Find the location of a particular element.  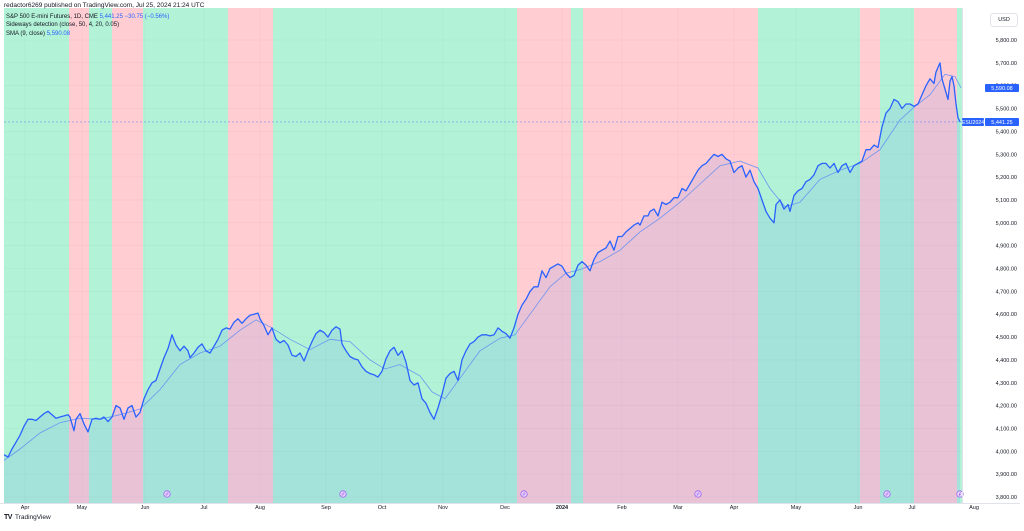

price-axis-divider is located at coordinates (962, 256).